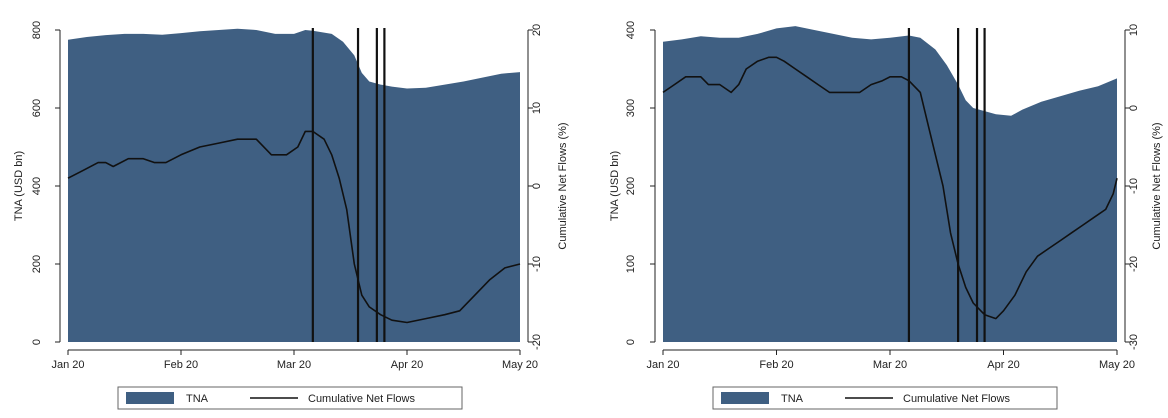 This screenshot has width=1168, height=418. I want to click on y-tick-label-left-3: 600, so click(37, 108).